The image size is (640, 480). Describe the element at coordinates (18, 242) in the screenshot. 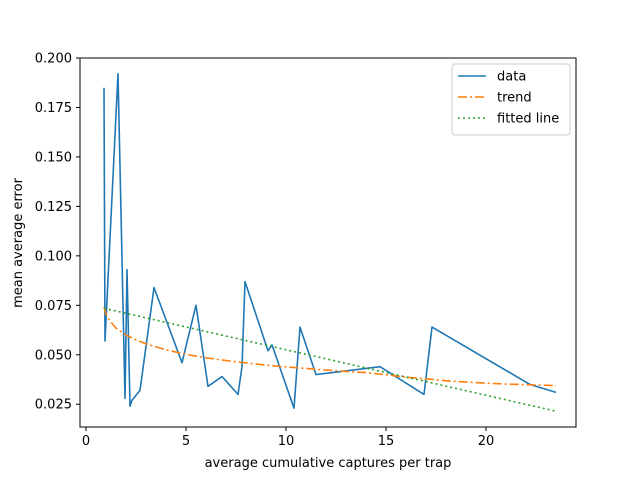

I see `y-axis-label: mean average error` at that location.